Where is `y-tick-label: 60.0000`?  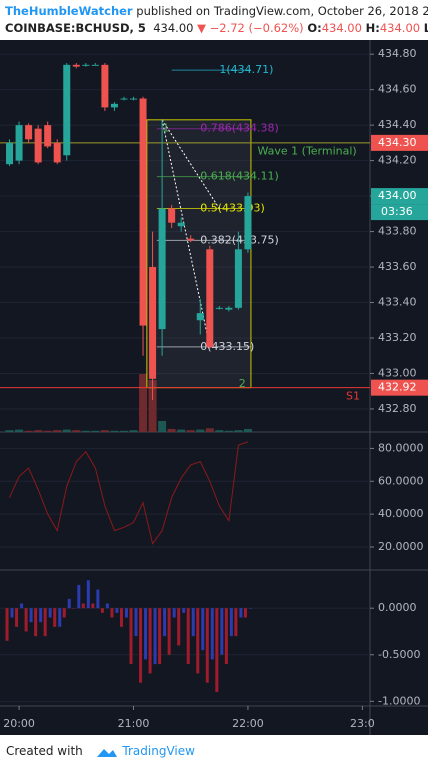 y-tick-label: 60.0000 is located at coordinates (401, 480).